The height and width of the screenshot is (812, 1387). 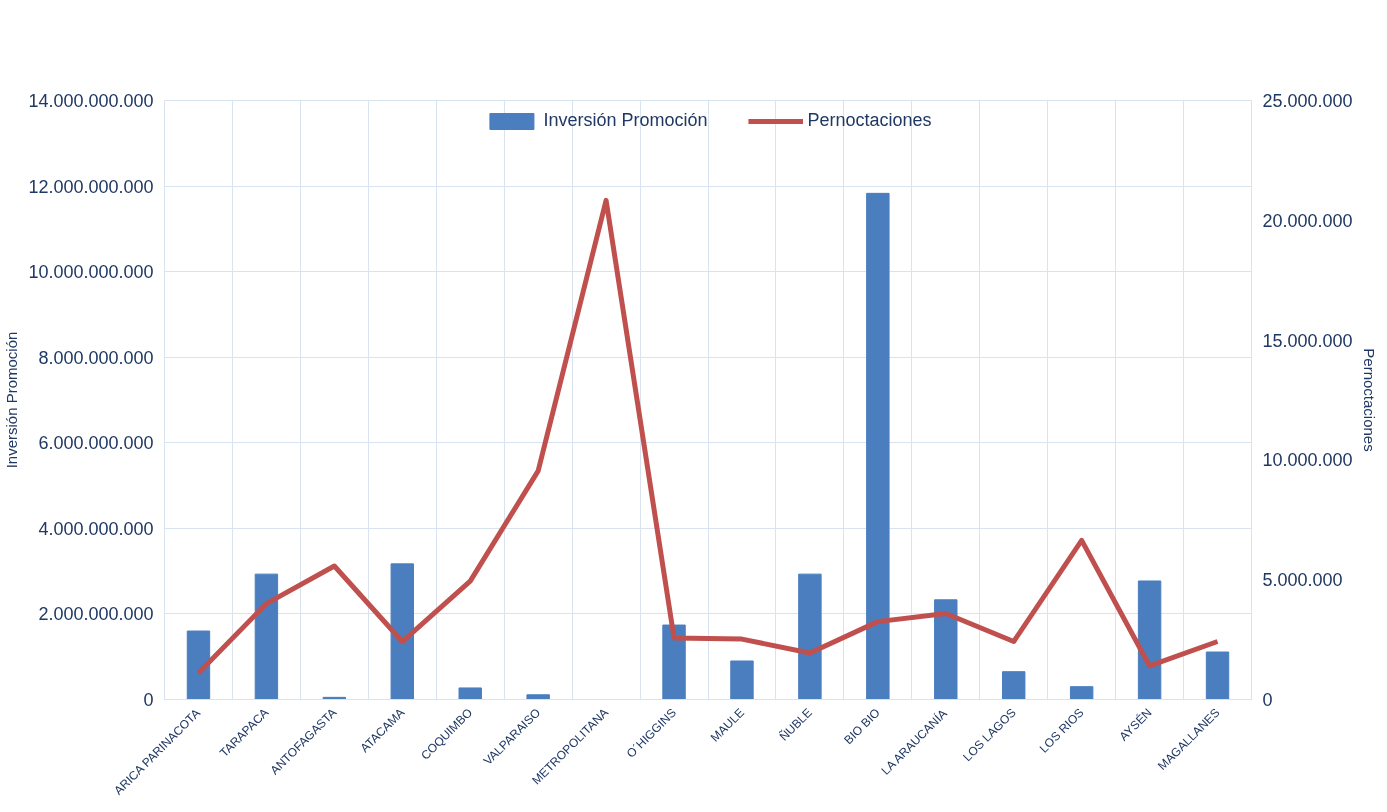 I want to click on y-tick-label: 2.000.000.000, so click(x=96, y=614).